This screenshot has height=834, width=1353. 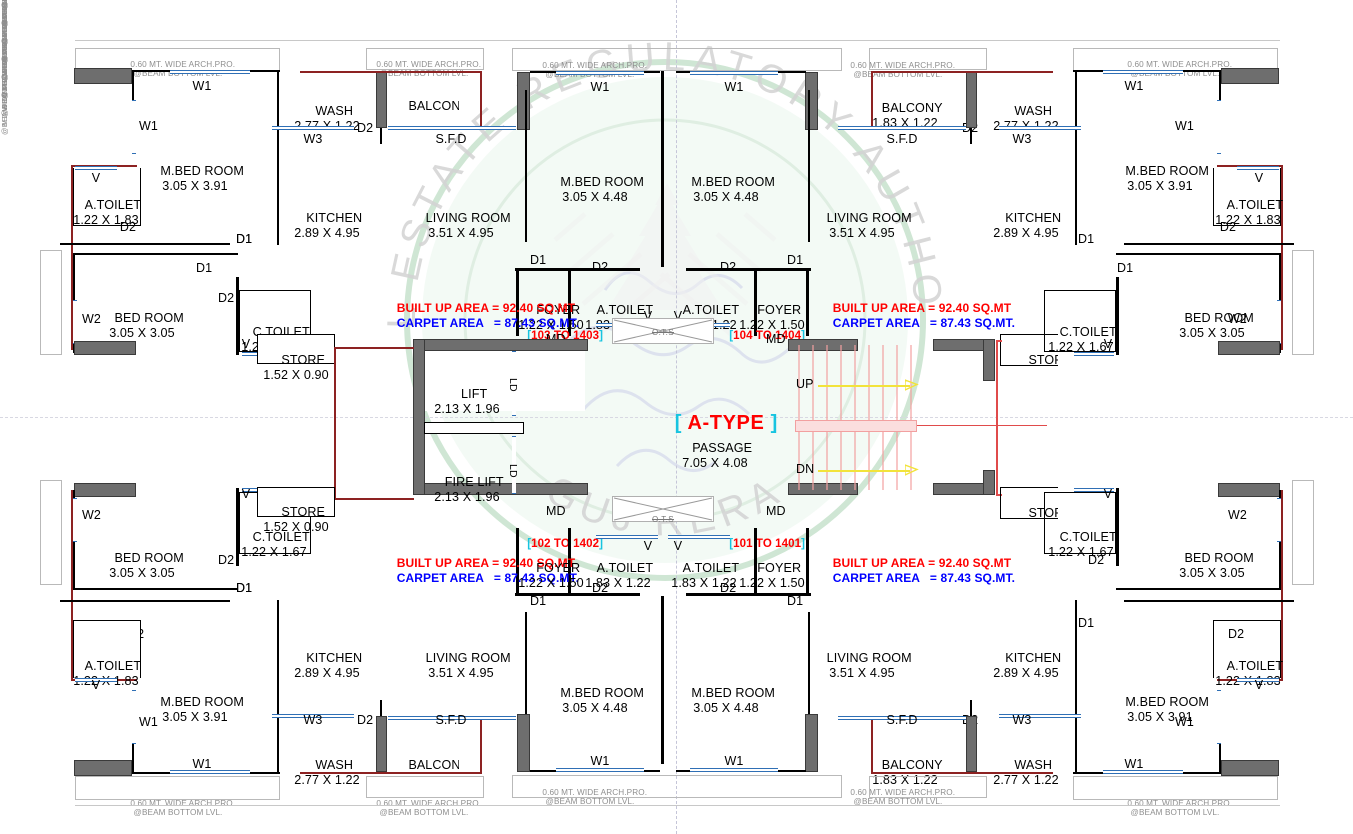 What do you see at coordinates (662, 680) in the screenshot?
I see `wall-bc-center` at bounding box center [662, 680].